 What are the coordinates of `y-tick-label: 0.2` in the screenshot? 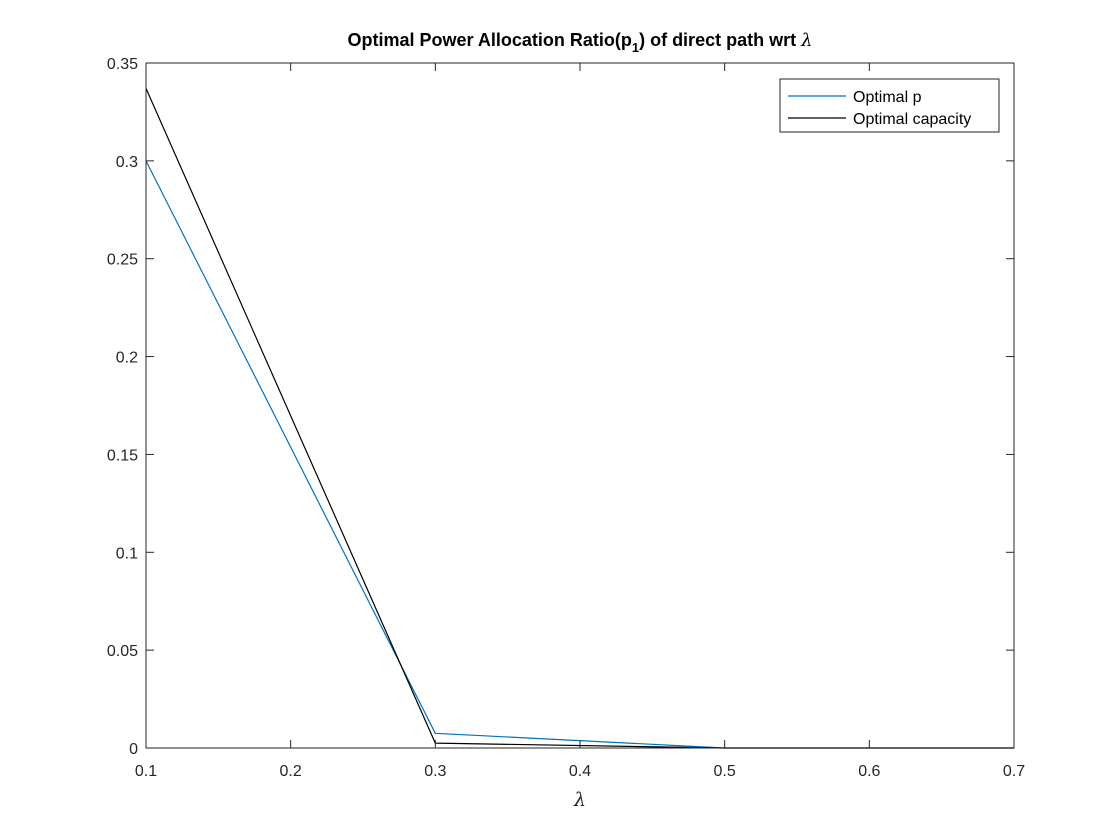 It's located at (127, 358).